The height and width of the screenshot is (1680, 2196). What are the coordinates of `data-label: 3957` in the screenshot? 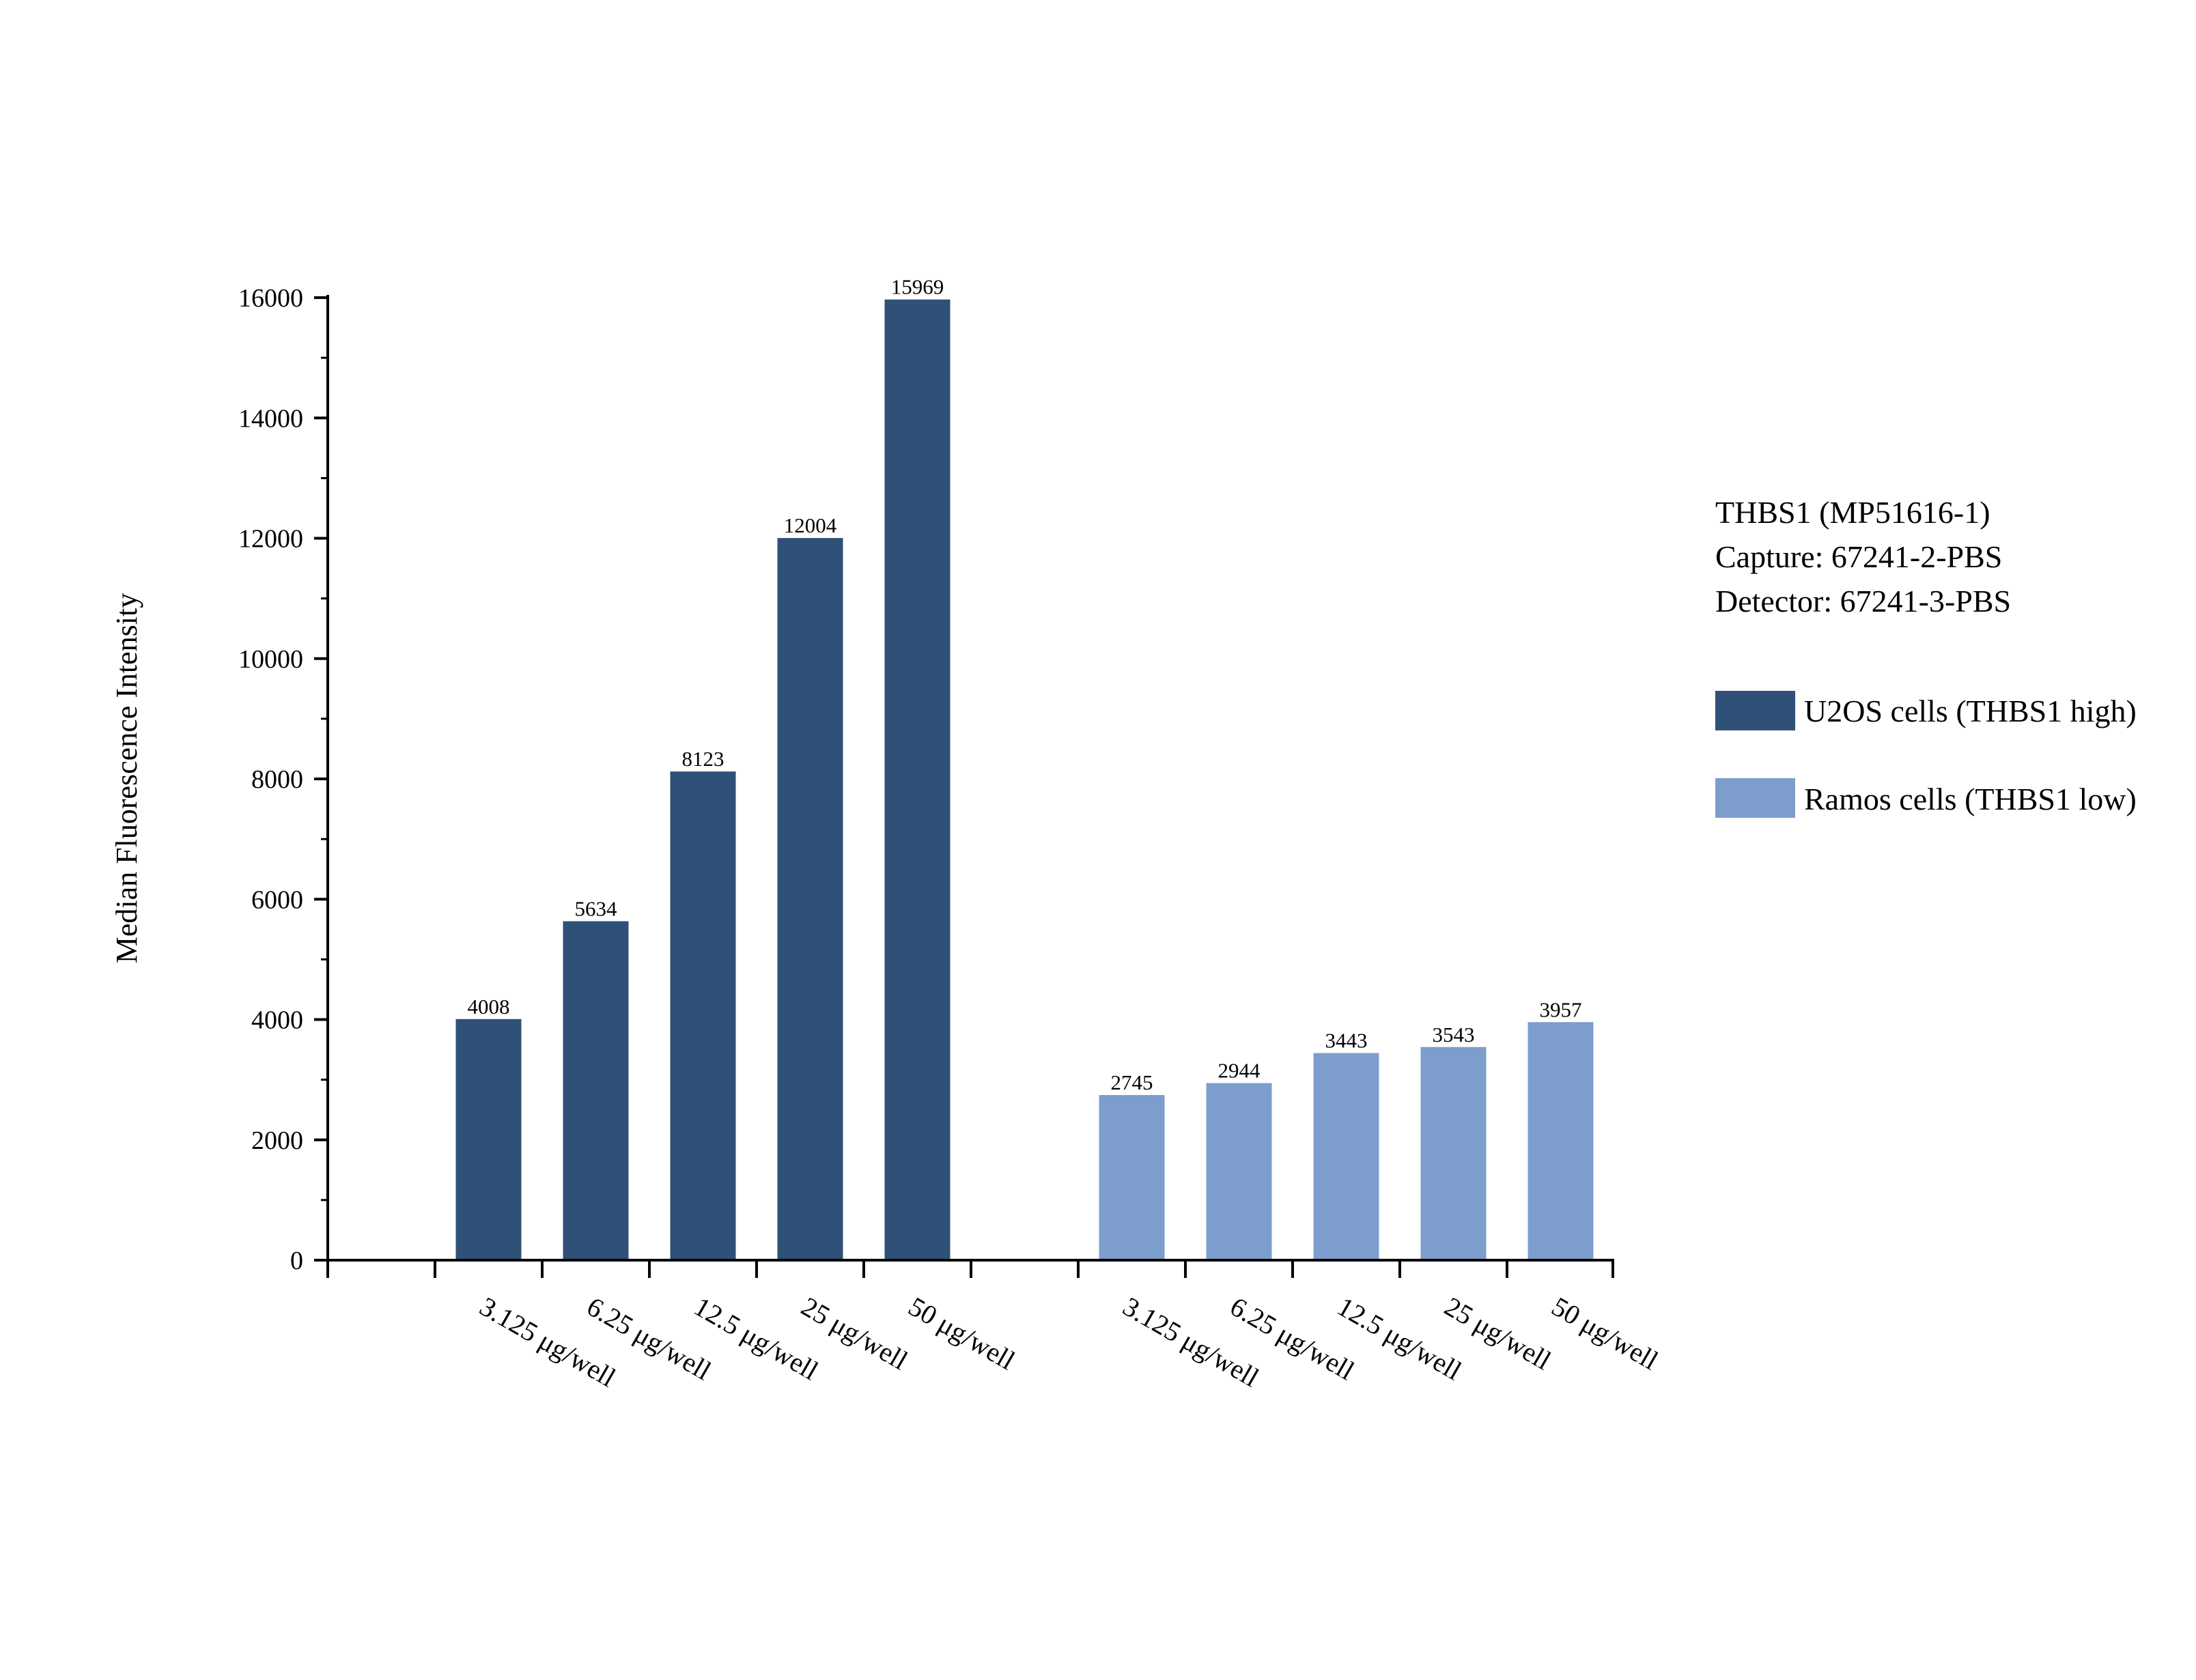 It's located at (1561, 1009).